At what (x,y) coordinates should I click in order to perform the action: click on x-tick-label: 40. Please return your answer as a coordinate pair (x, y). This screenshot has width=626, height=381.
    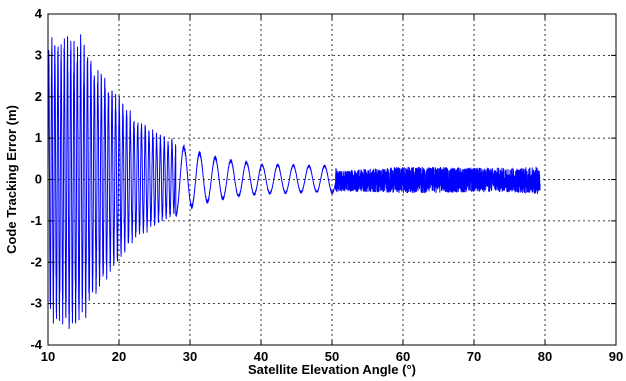
    Looking at the image, I should click on (261, 356).